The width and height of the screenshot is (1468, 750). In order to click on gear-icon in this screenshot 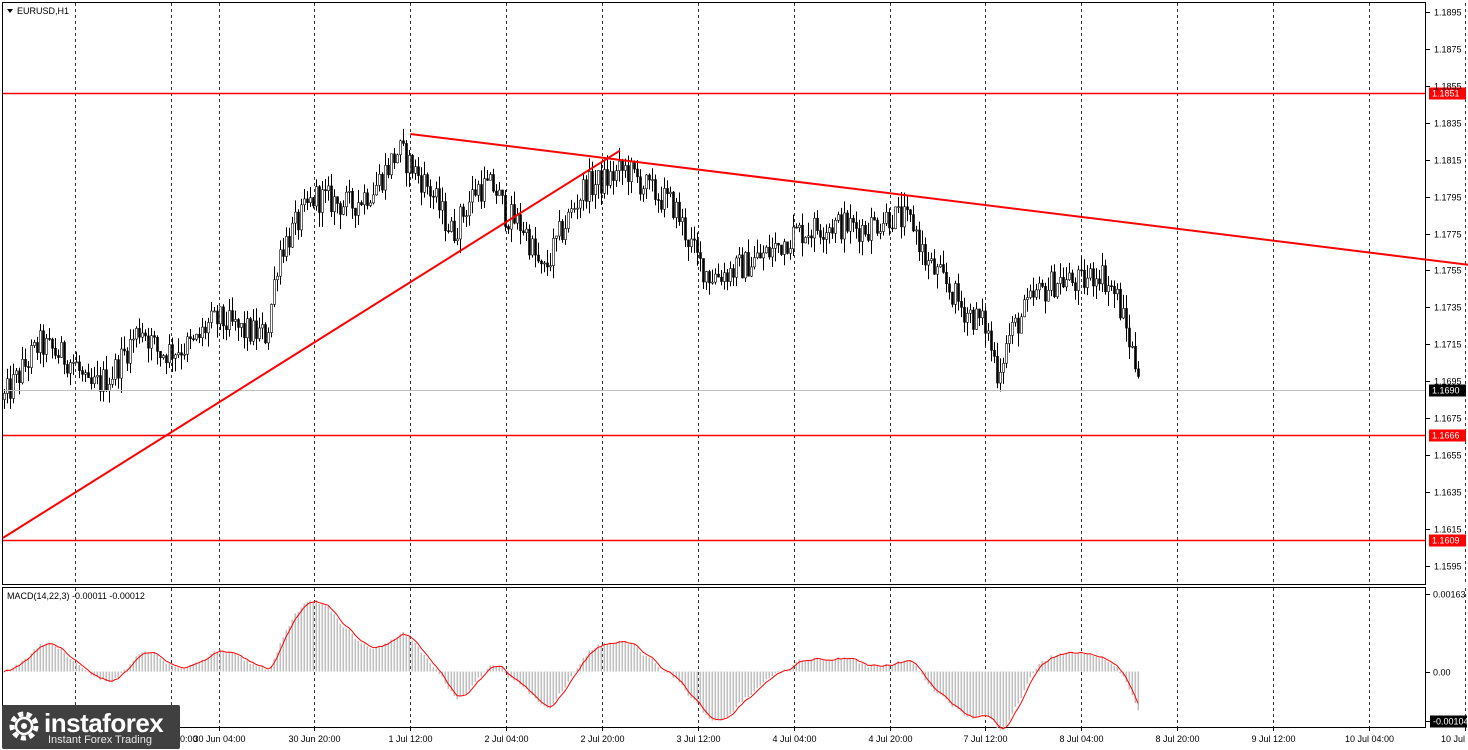, I will do `click(24, 726)`.